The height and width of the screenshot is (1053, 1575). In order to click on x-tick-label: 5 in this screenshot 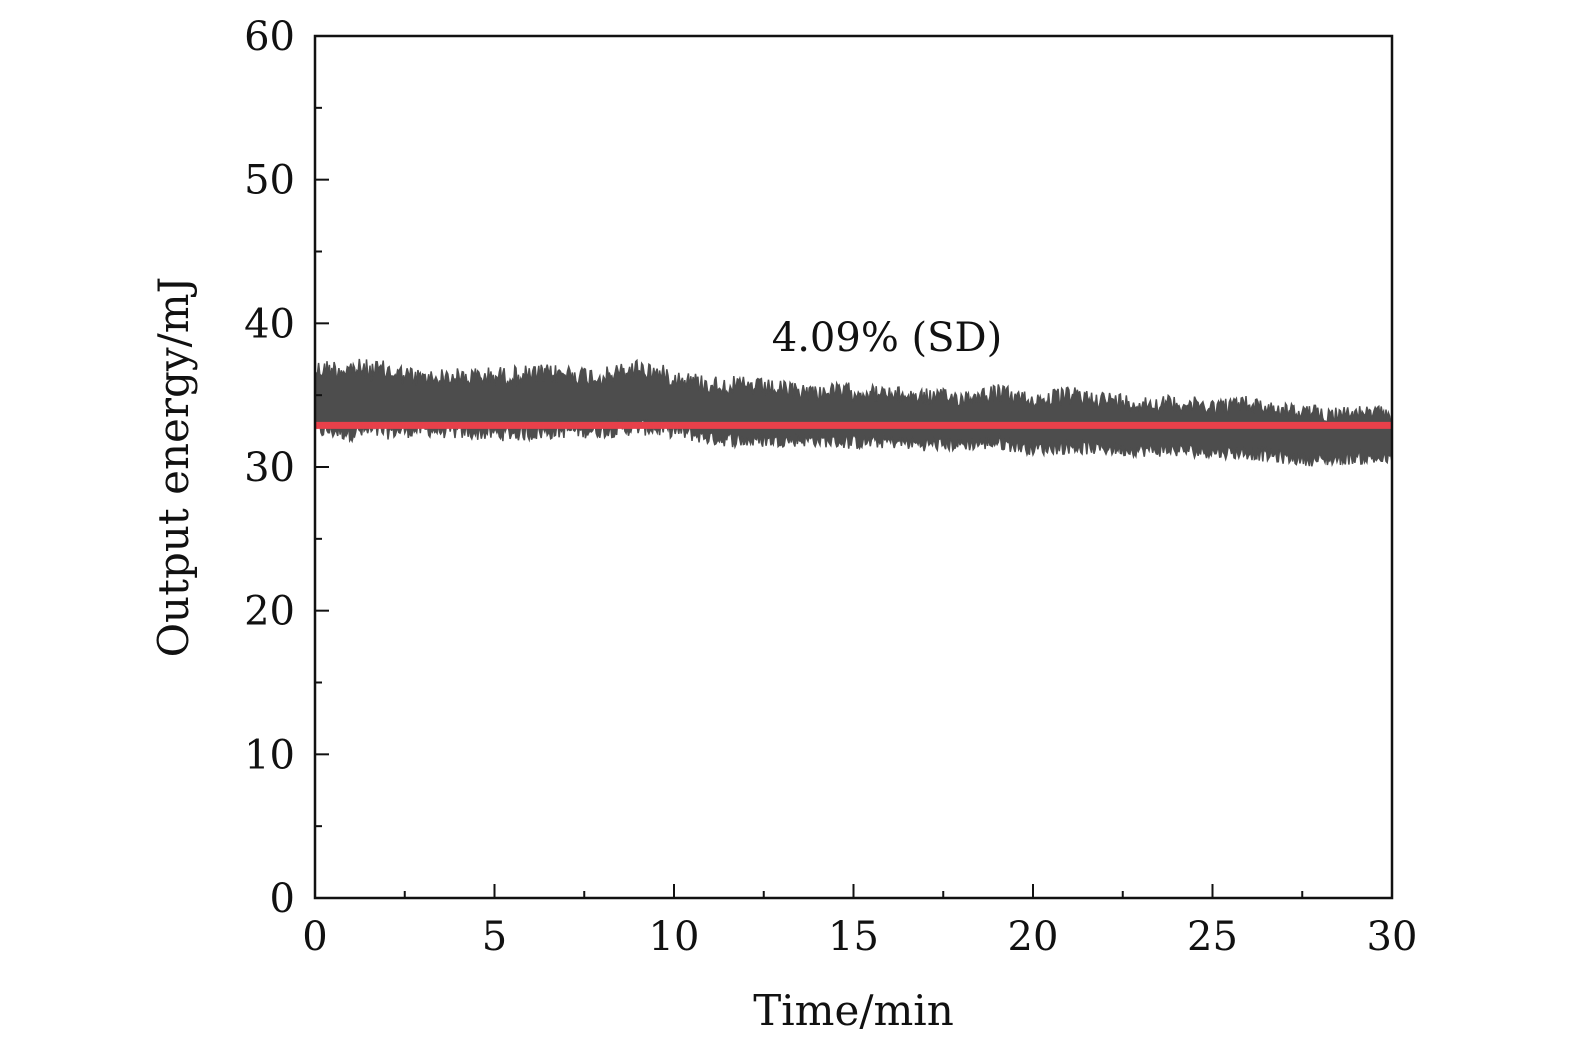, I will do `click(494, 937)`.